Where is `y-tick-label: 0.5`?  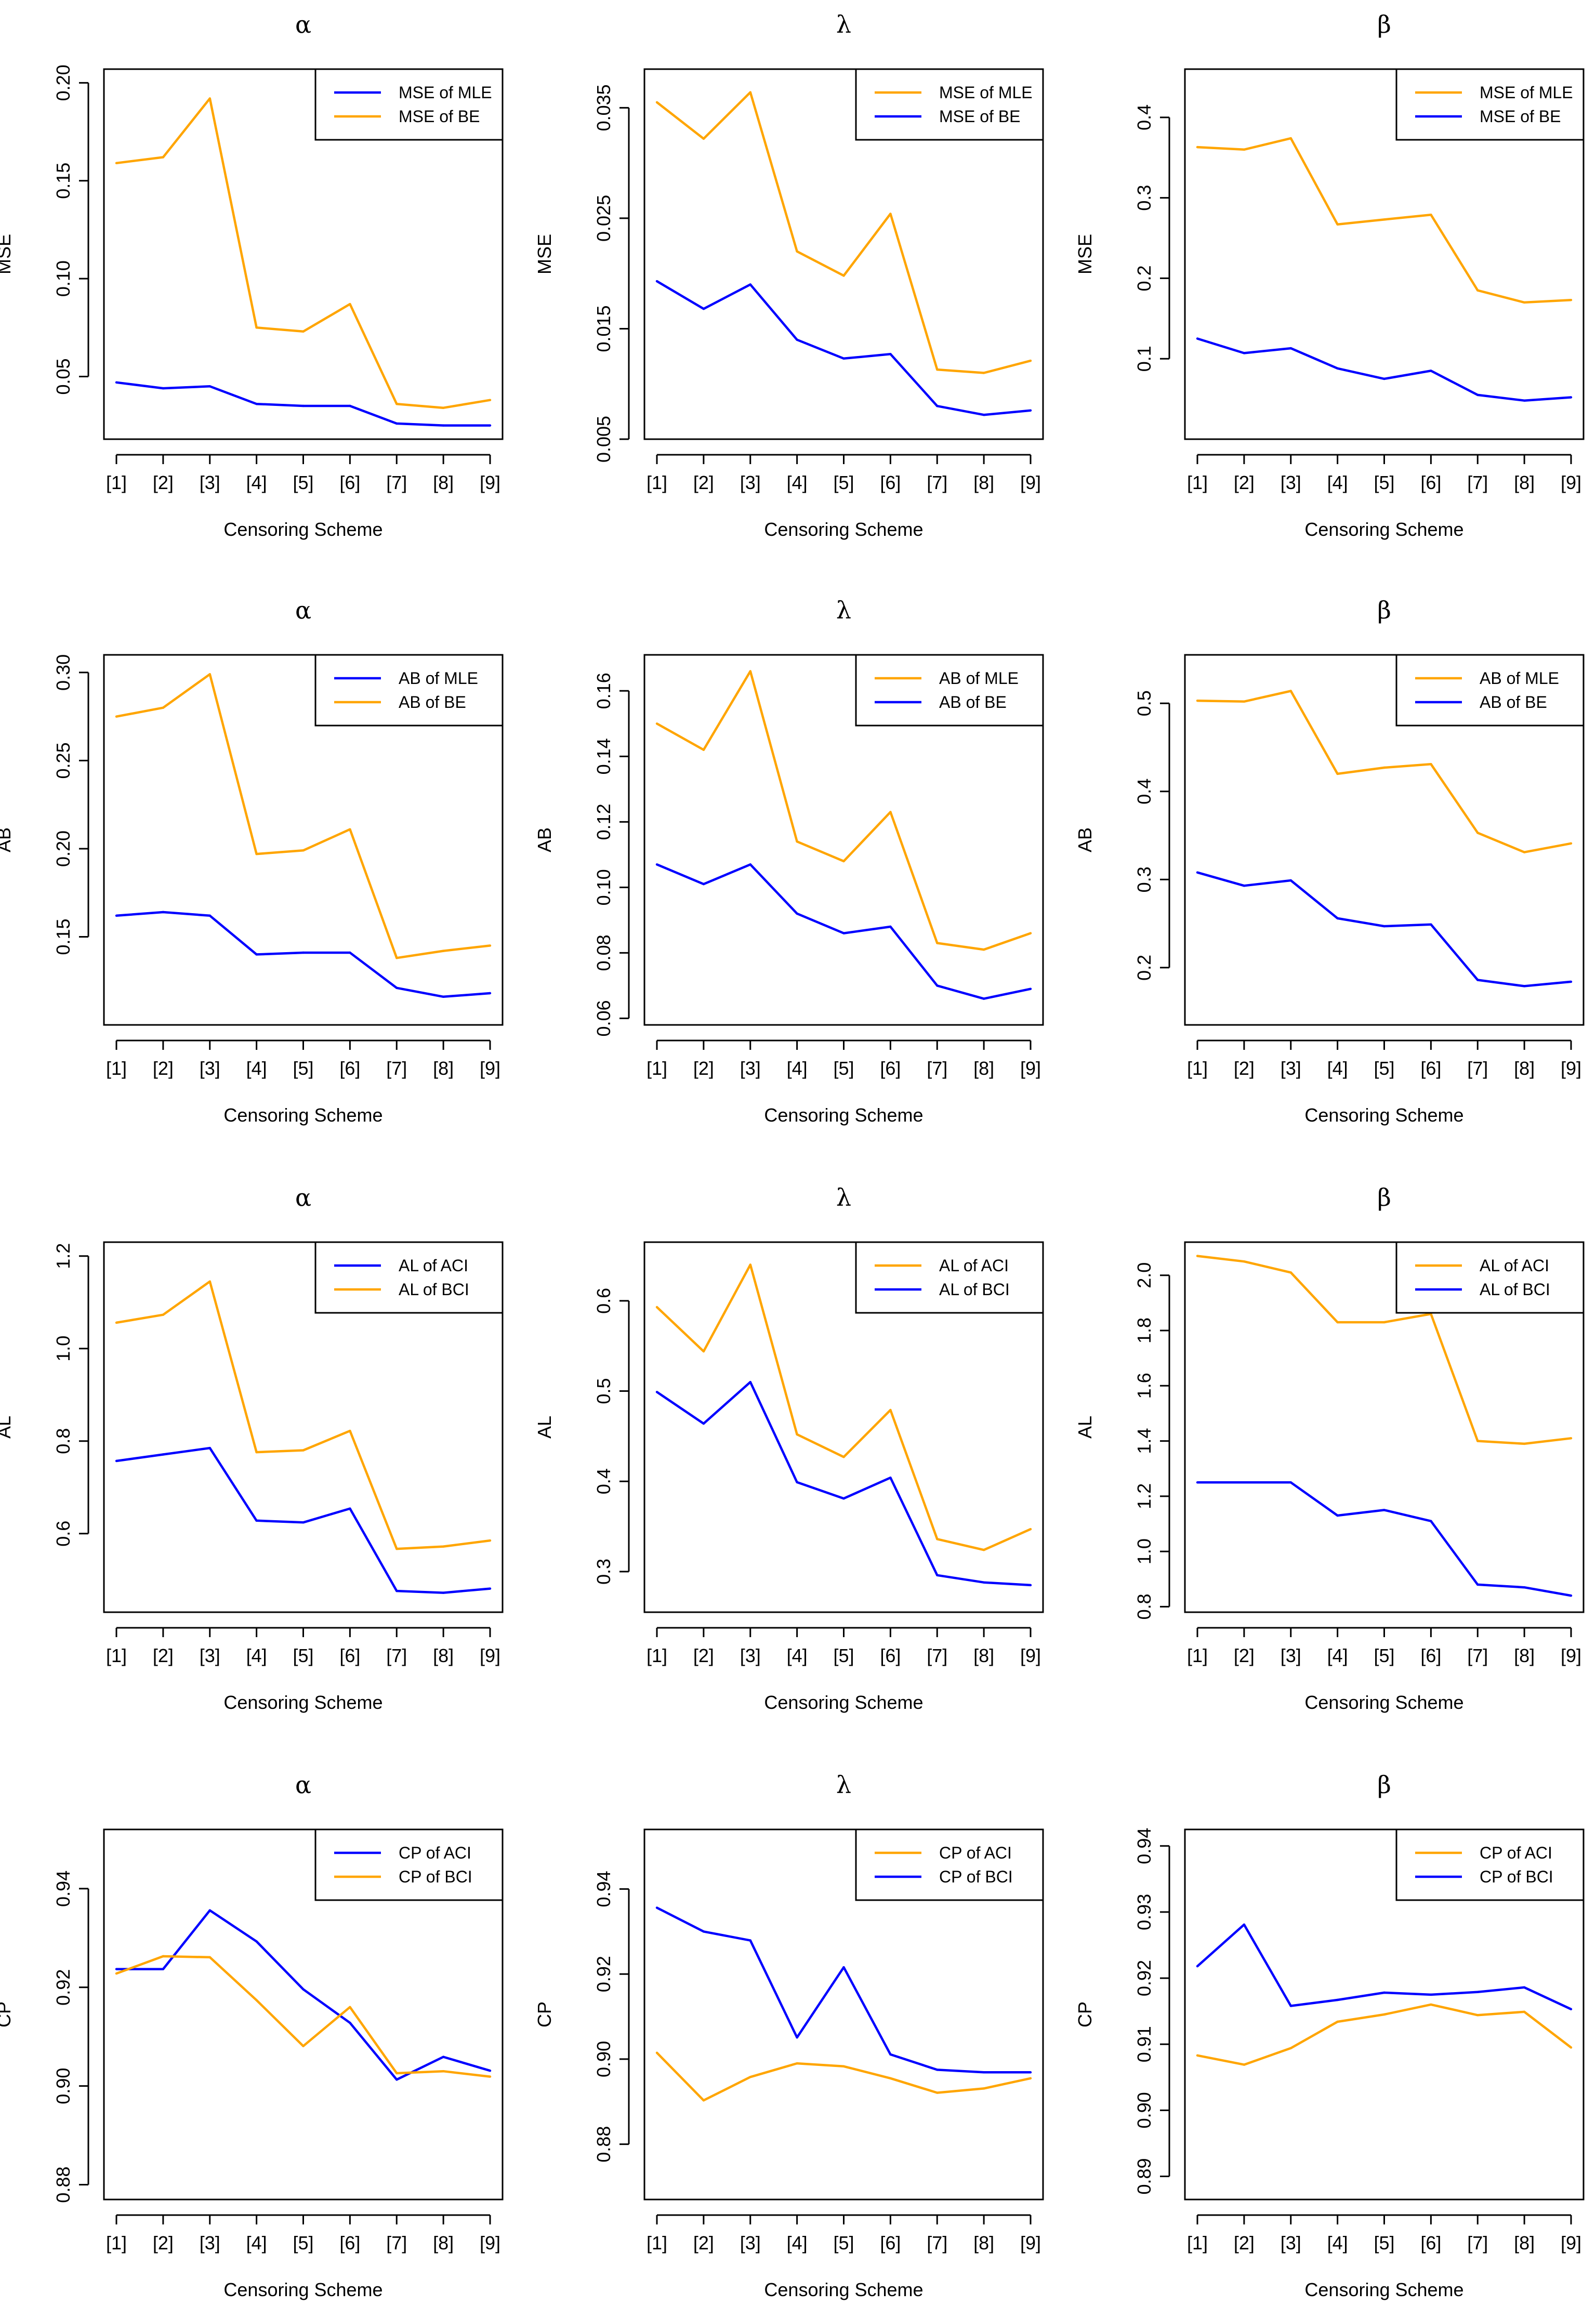
y-tick-label: 0.5 is located at coordinates (603, 1391).